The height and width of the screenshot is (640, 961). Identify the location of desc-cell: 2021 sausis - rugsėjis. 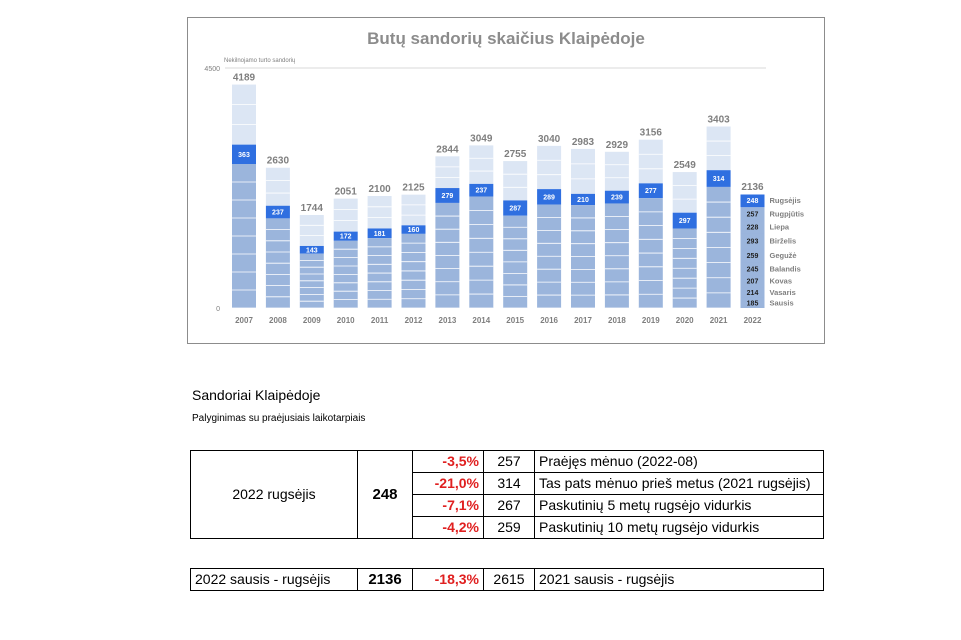
(679, 579).